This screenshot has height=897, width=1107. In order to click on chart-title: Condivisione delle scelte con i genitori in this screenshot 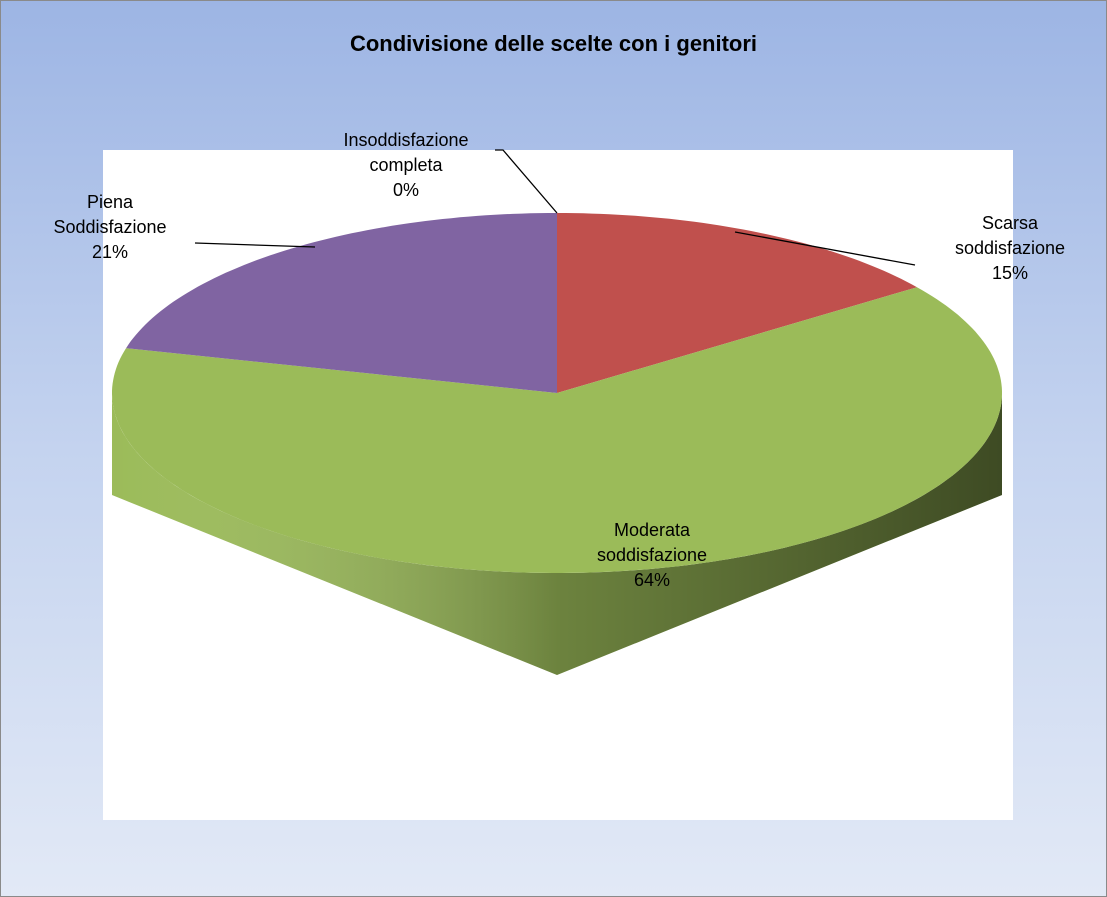, I will do `click(553, 43)`.